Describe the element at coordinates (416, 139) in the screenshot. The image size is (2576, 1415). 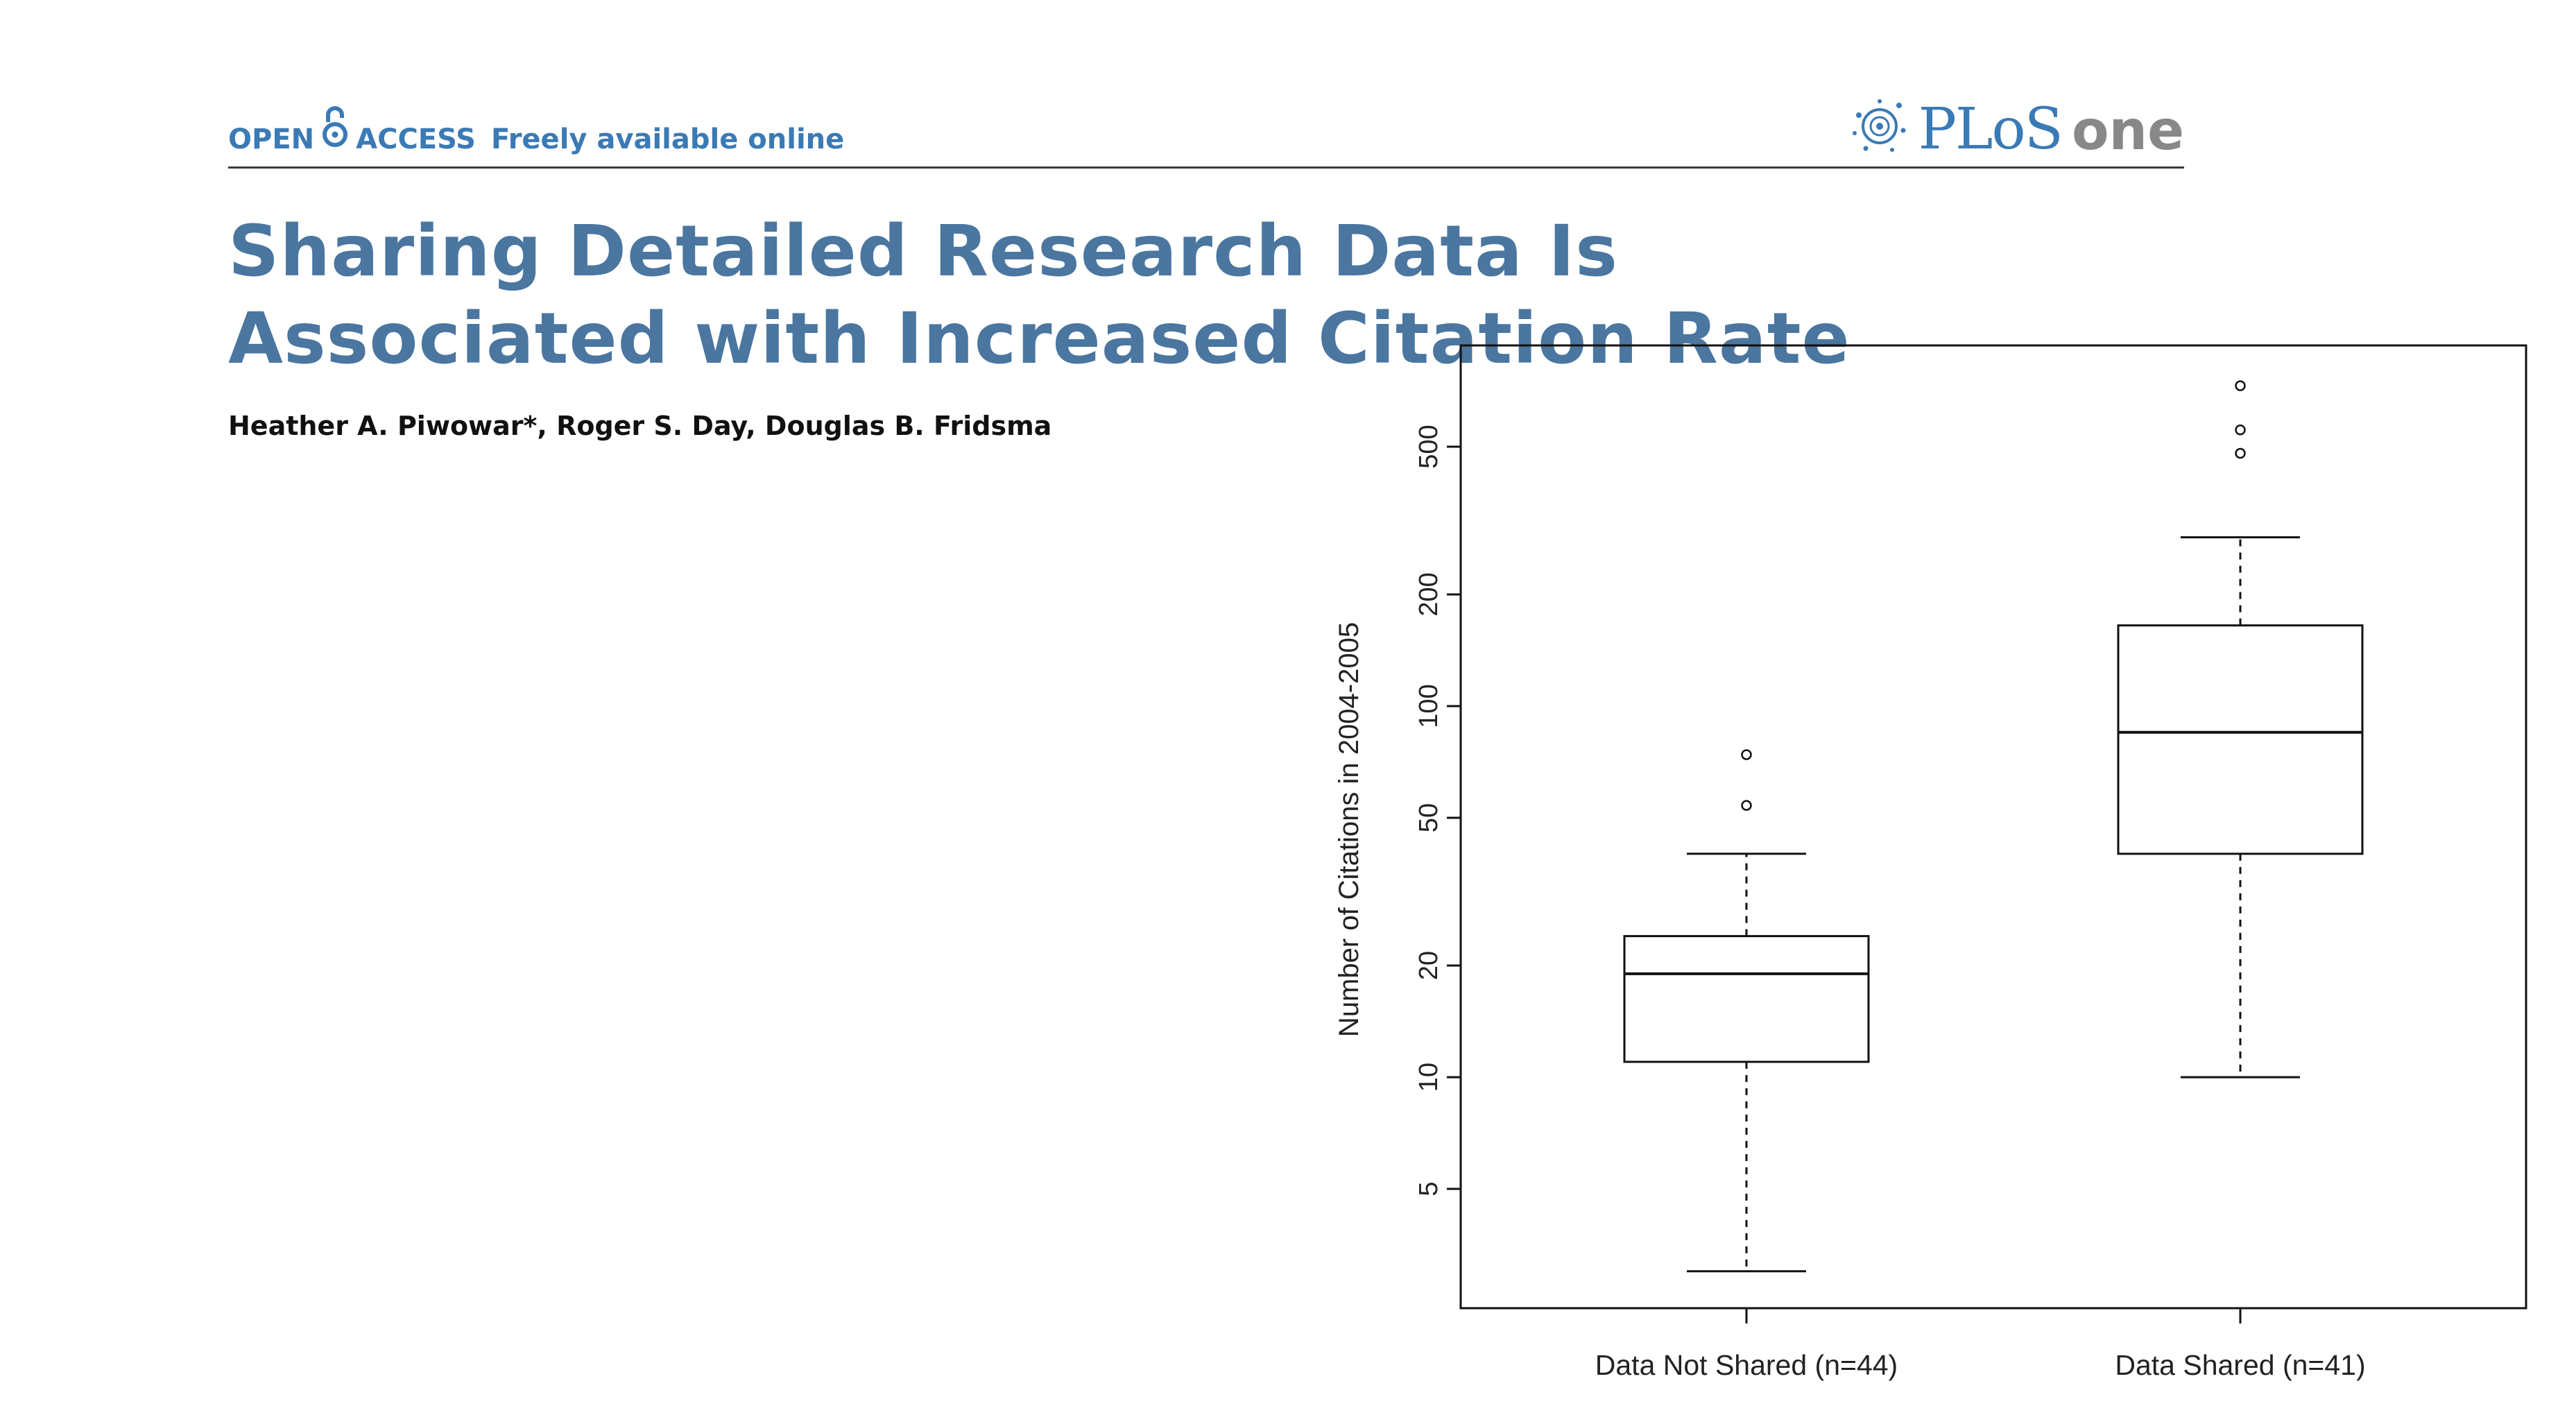
I see `access-label: ACCESS` at that location.